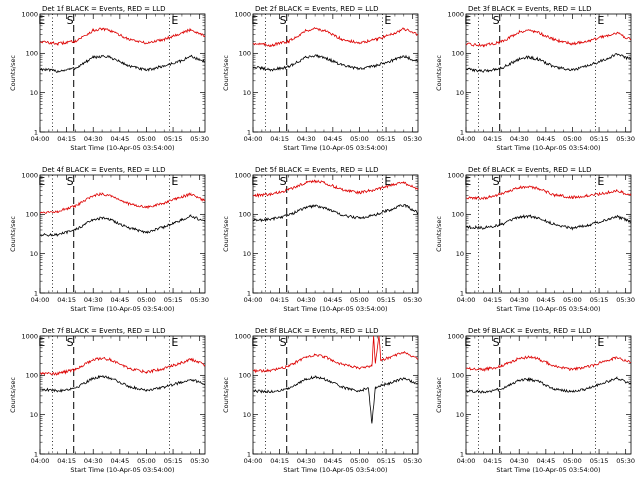  Describe the element at coordinates (529, 331) in the screenshot. I see `panel-title: Det 9f BLACK = Events, RED = LLD` at that location.